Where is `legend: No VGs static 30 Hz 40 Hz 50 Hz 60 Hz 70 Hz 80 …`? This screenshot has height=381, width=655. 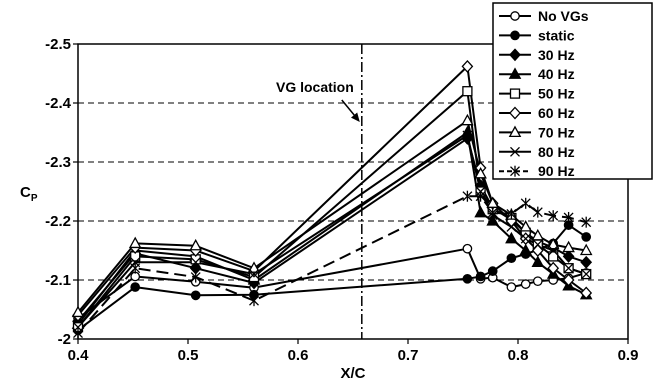 legend: No VGs static 30 Hz 40 Hz 50 Hz 60 Hz 70 Hz 80 … is located at coordinates (572, 91).